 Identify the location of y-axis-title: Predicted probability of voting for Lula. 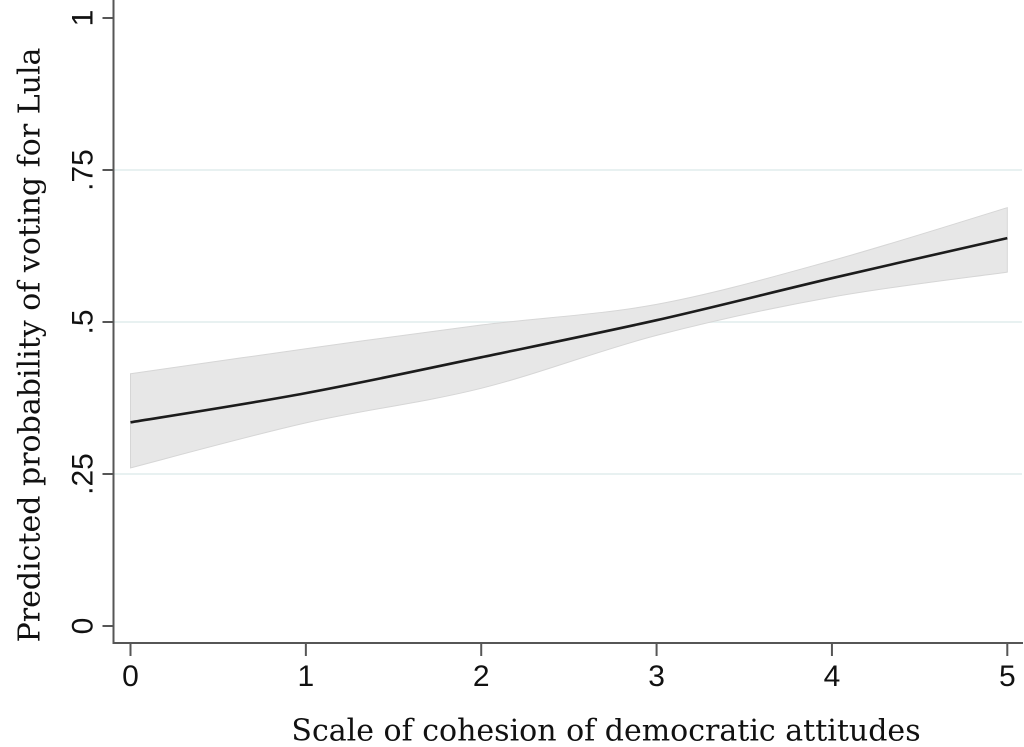
(30, 345).